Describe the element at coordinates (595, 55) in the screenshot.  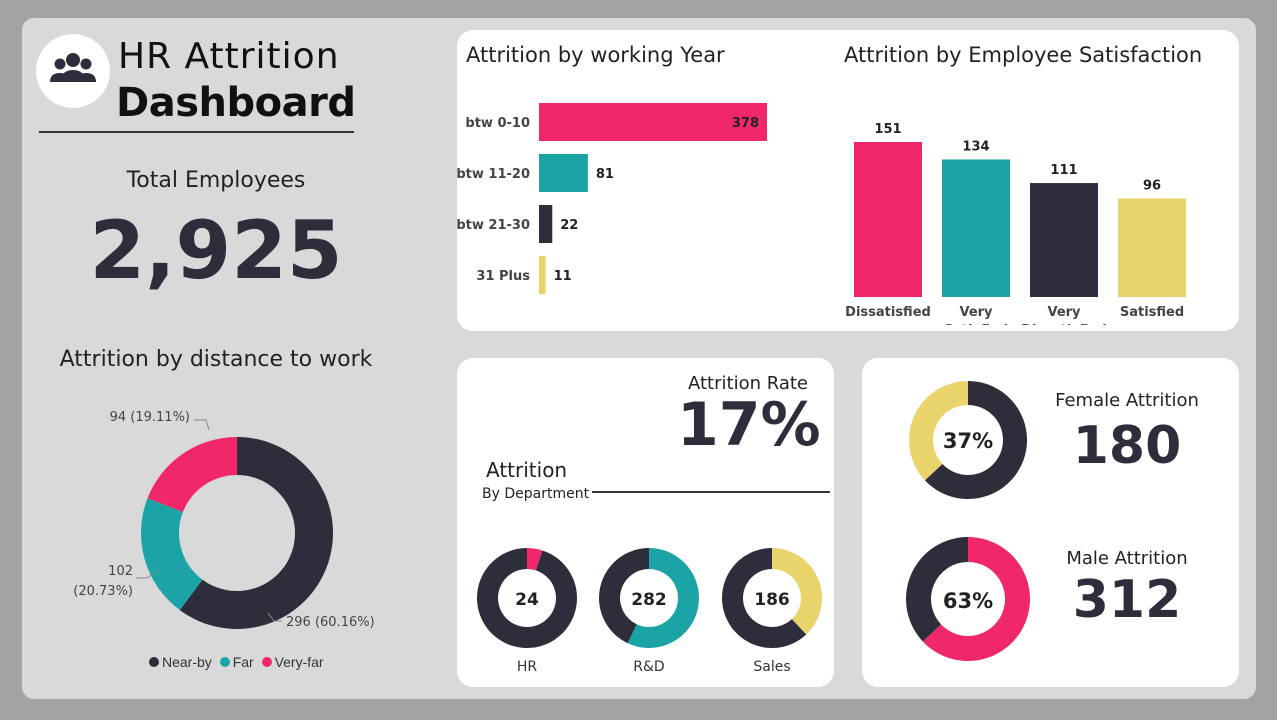
I see `working-year-chart-title: Attrition by working Year` at that location.